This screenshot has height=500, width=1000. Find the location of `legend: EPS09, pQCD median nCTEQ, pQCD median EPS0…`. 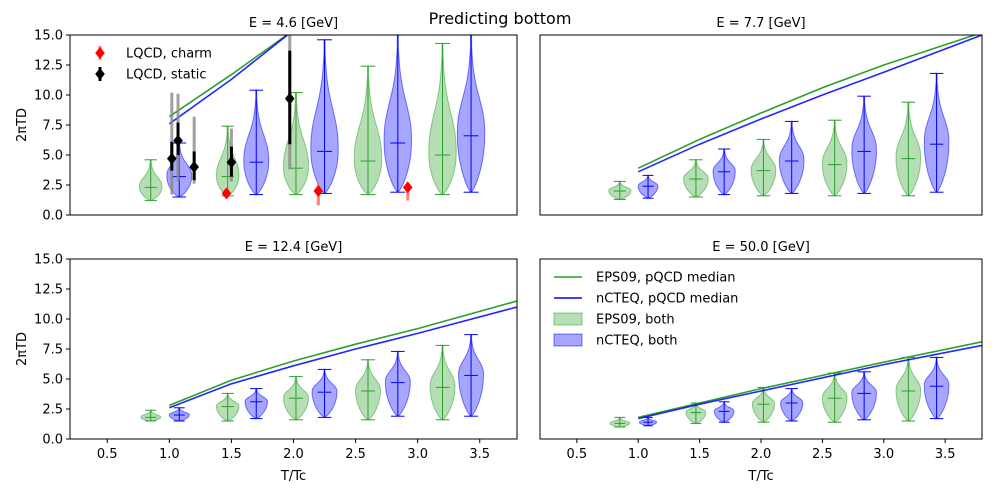

legend: EPS09, pQCD median nCTEQ, pQCD median EPS0… is located at coordinates (645, 310).